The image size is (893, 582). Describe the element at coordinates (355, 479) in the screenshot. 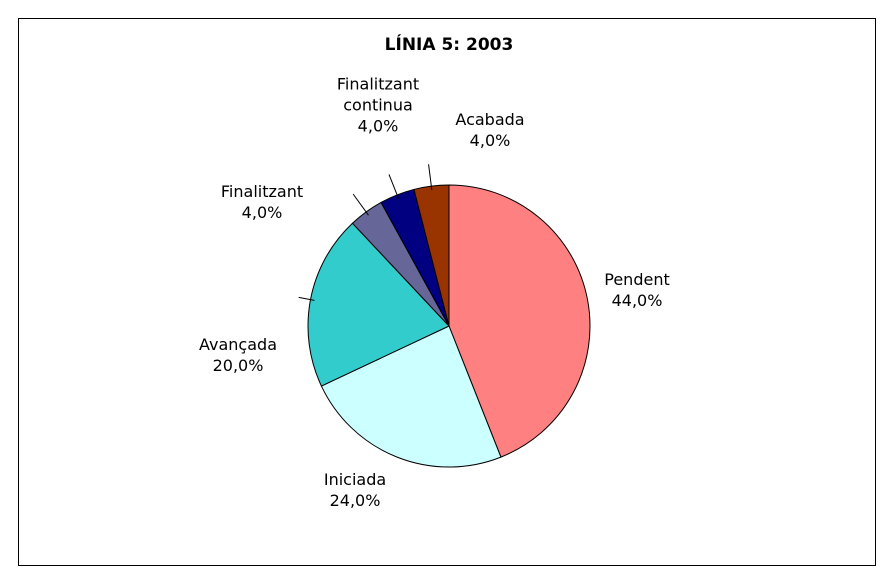

I see `category-label: Iniciada` at that location.